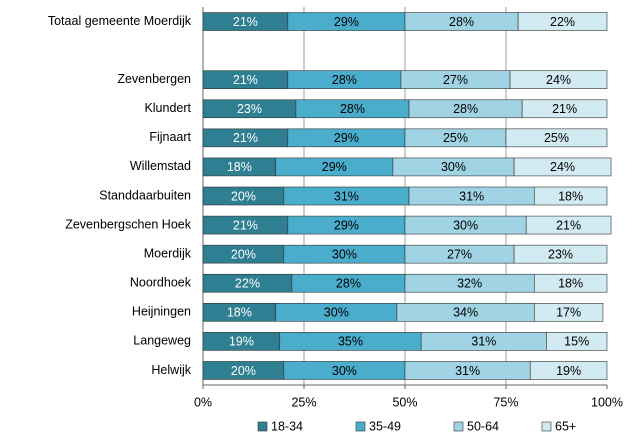 The width and height of the screenshot is (636, 441). I want to click on category-label: Klundert, so click(167, 108).